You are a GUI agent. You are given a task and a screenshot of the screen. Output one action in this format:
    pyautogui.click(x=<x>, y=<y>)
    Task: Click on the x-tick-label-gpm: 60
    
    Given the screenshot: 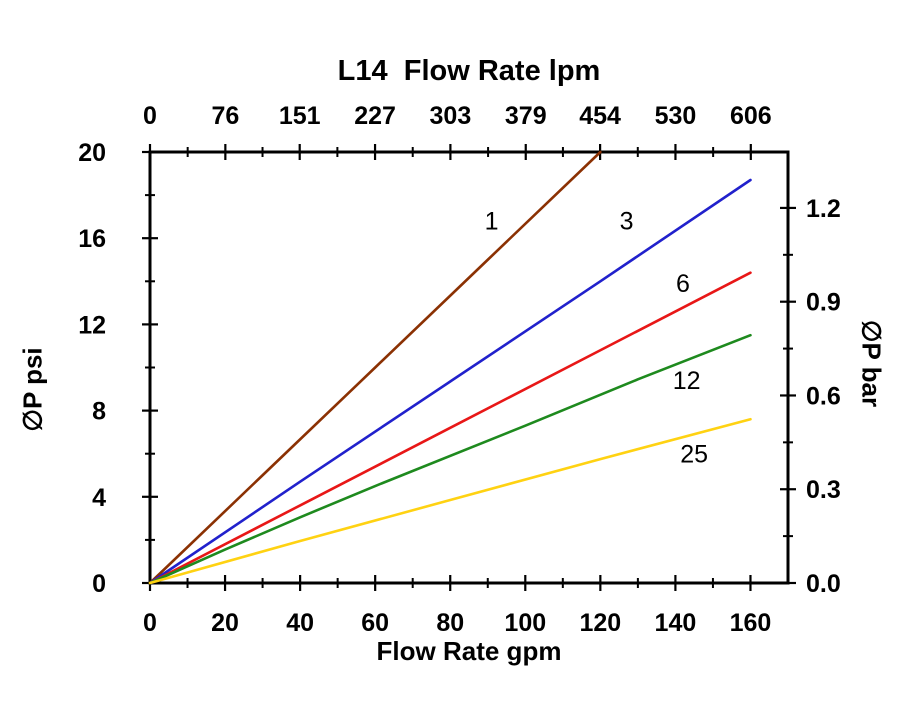 What is the action you would take?
    pyautogui.click(x=375, y=623)
    